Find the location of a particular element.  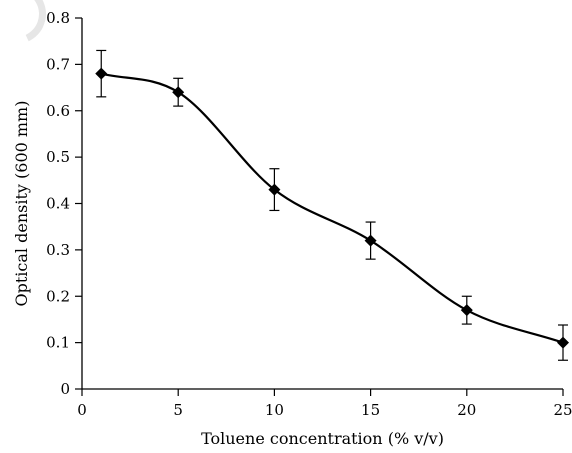

y-tick-label: 0.1 is located at coordinates (58, 343).